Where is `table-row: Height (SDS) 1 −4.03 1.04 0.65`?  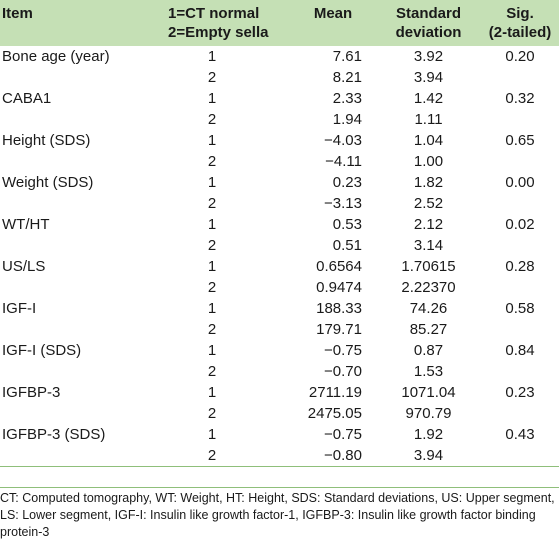 table-row: Height (SDS) 1 −4.03 1.04 0.65 is located at coordinates (279, 140).